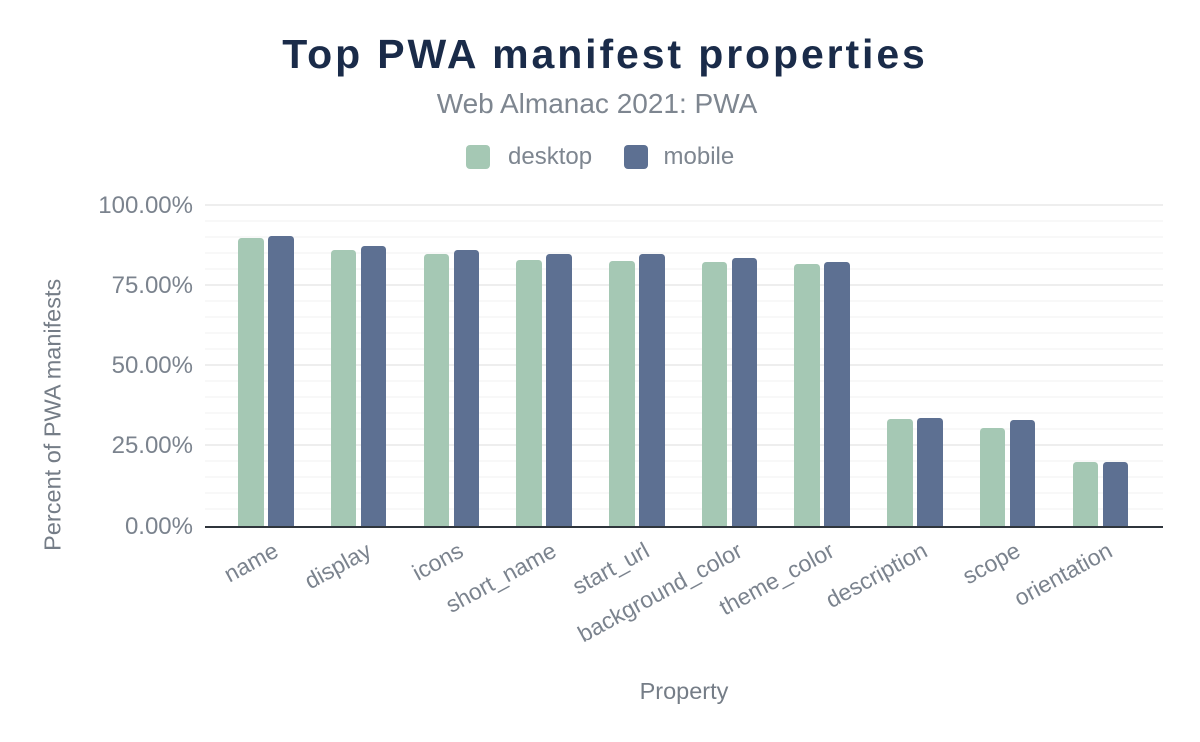  Describe the element at coordinates (992, 477) in the screenshot. I see `bar-desktop-scope` at that location.